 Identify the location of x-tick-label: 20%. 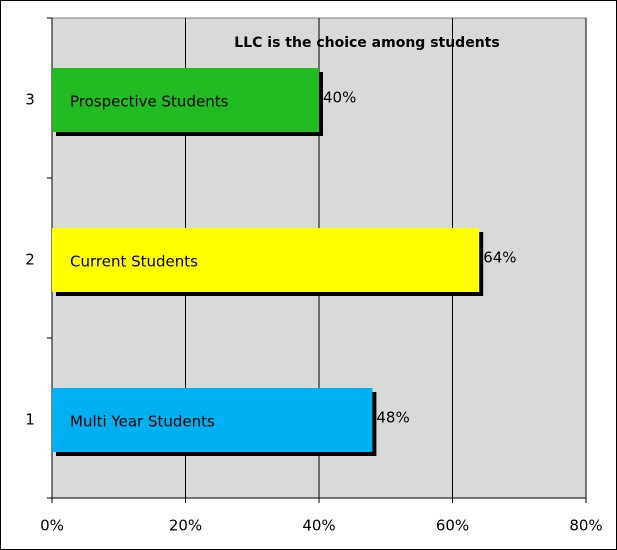
(185, 526).